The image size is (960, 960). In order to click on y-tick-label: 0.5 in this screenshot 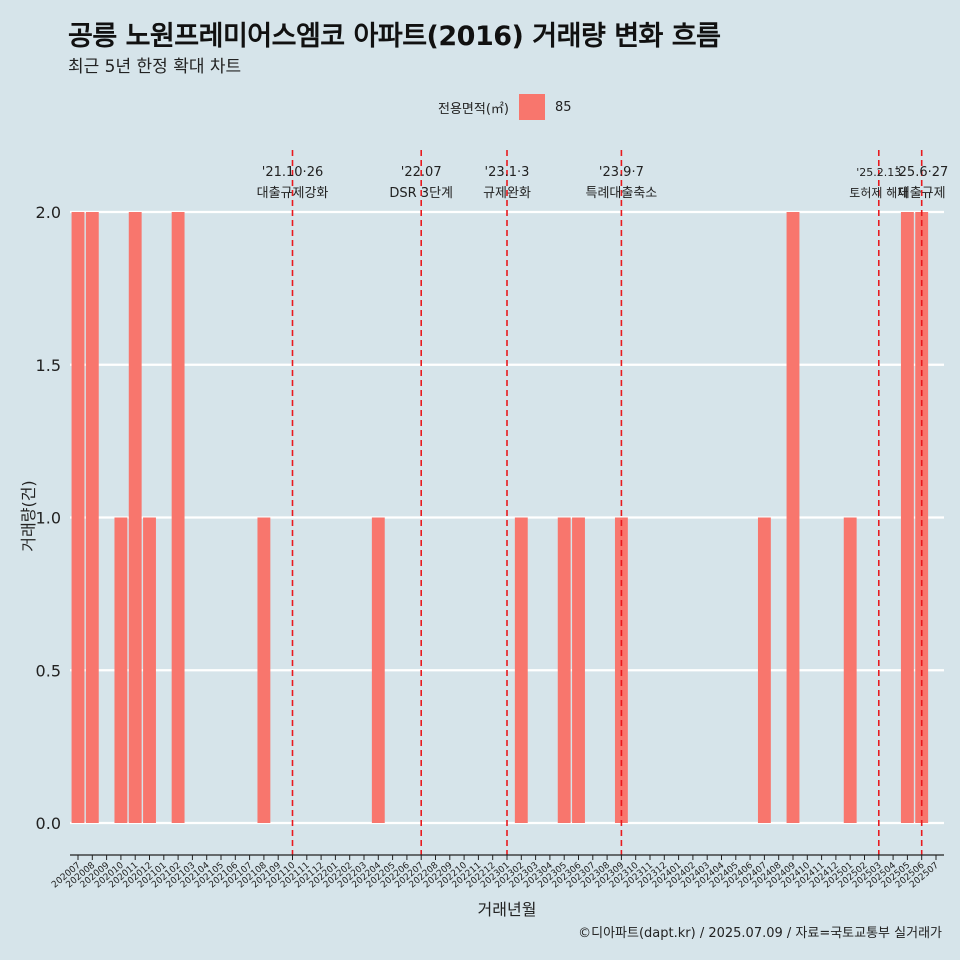, I will do `click(48, 670)`.